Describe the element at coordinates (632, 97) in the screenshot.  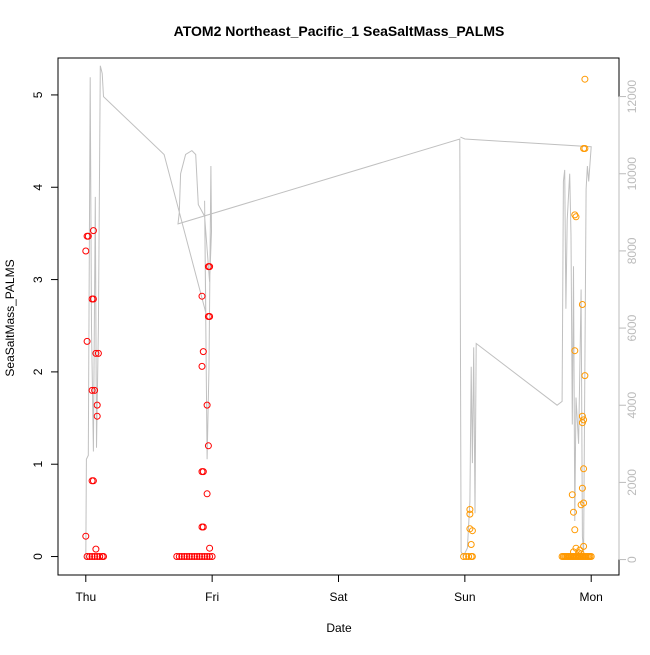
I see `y2-tick-label: 12000` at that location.